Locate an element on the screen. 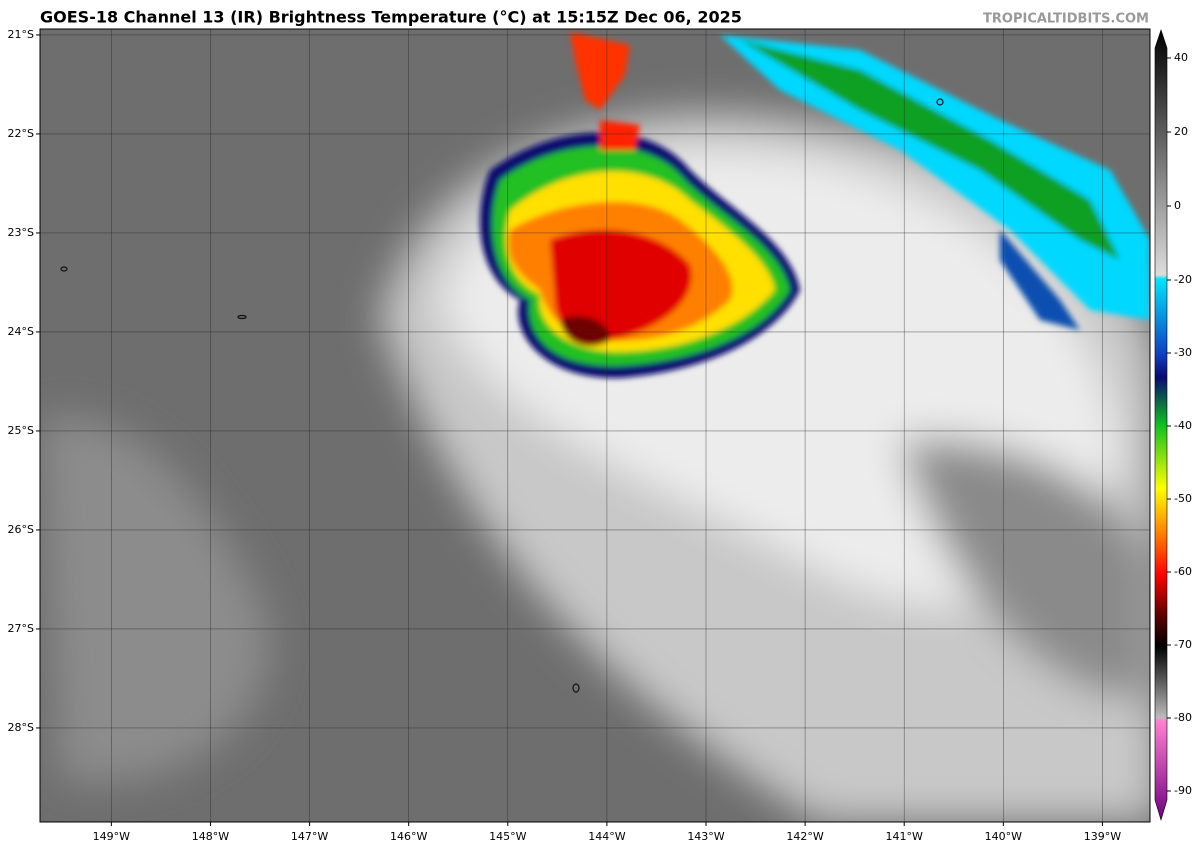  colorbar-tick-label: 40 is located at coordinates (1181, 57).